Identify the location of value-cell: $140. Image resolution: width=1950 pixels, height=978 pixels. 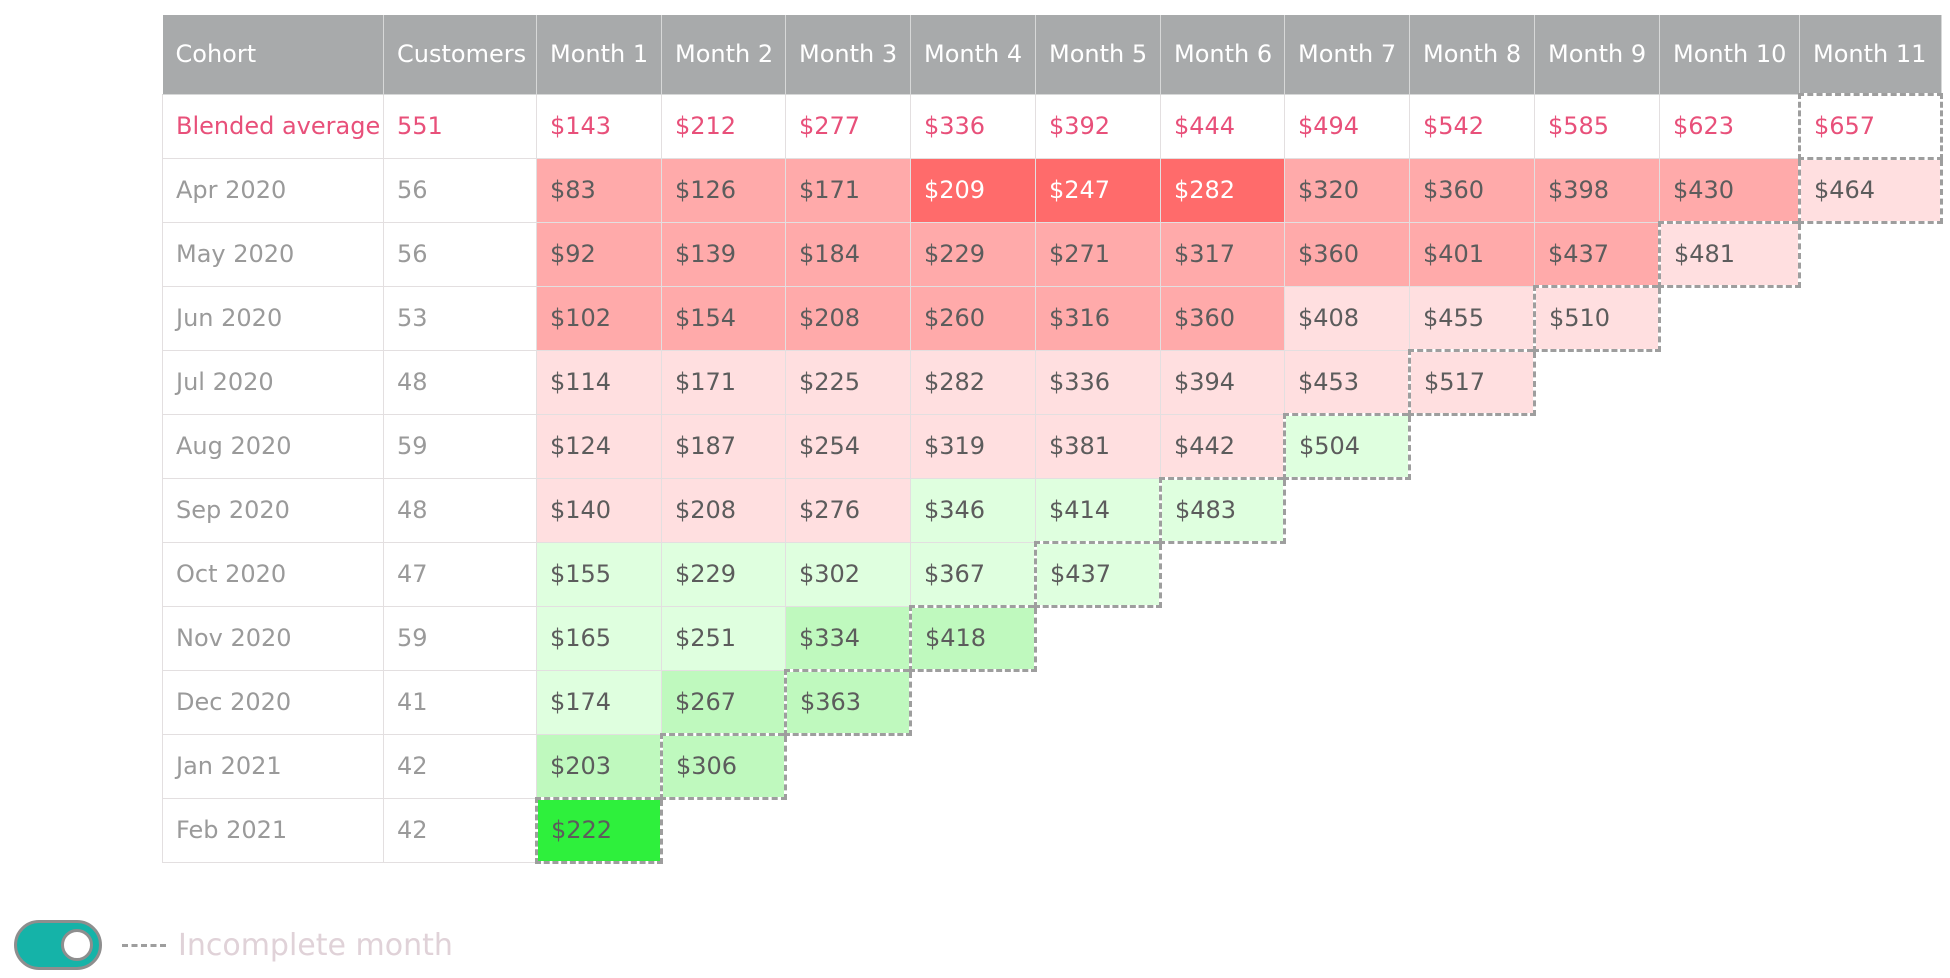
(599, 510).